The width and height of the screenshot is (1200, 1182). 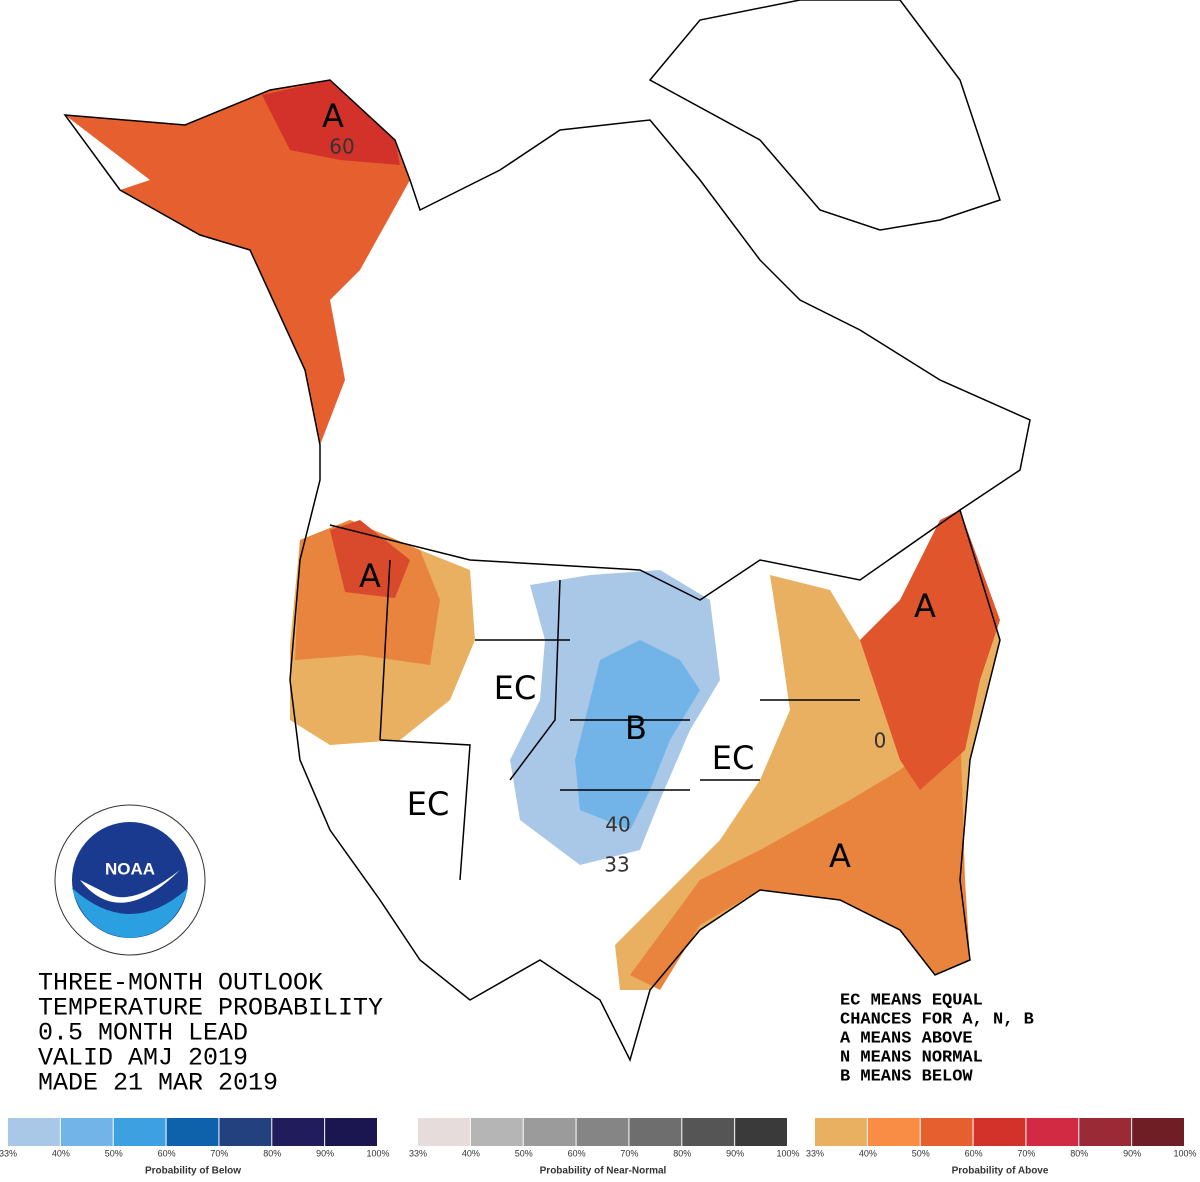 What do you see at coordinates (143, 1033) in the screenshot?
I see `title-line: 0.5 MONTH LEAD` at bounding box center [143, 1033].